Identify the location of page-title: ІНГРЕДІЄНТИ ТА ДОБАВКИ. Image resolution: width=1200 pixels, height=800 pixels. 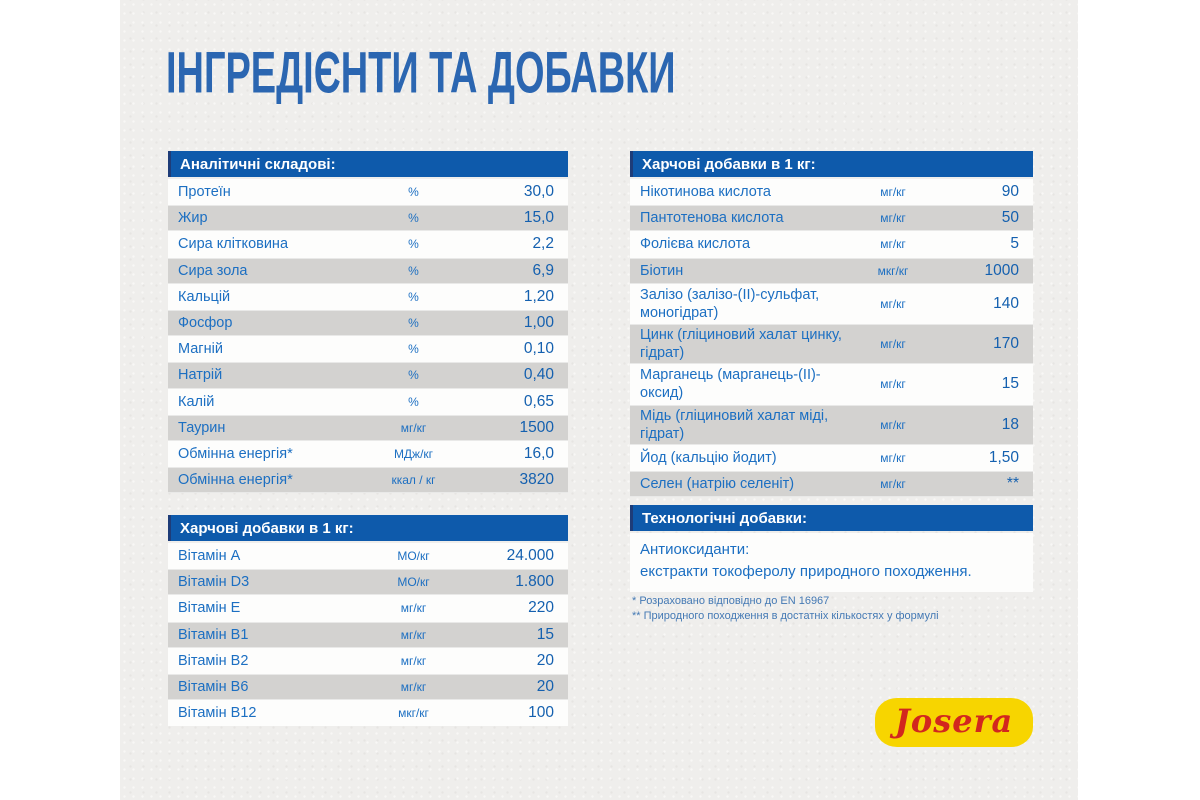
(421, 74).